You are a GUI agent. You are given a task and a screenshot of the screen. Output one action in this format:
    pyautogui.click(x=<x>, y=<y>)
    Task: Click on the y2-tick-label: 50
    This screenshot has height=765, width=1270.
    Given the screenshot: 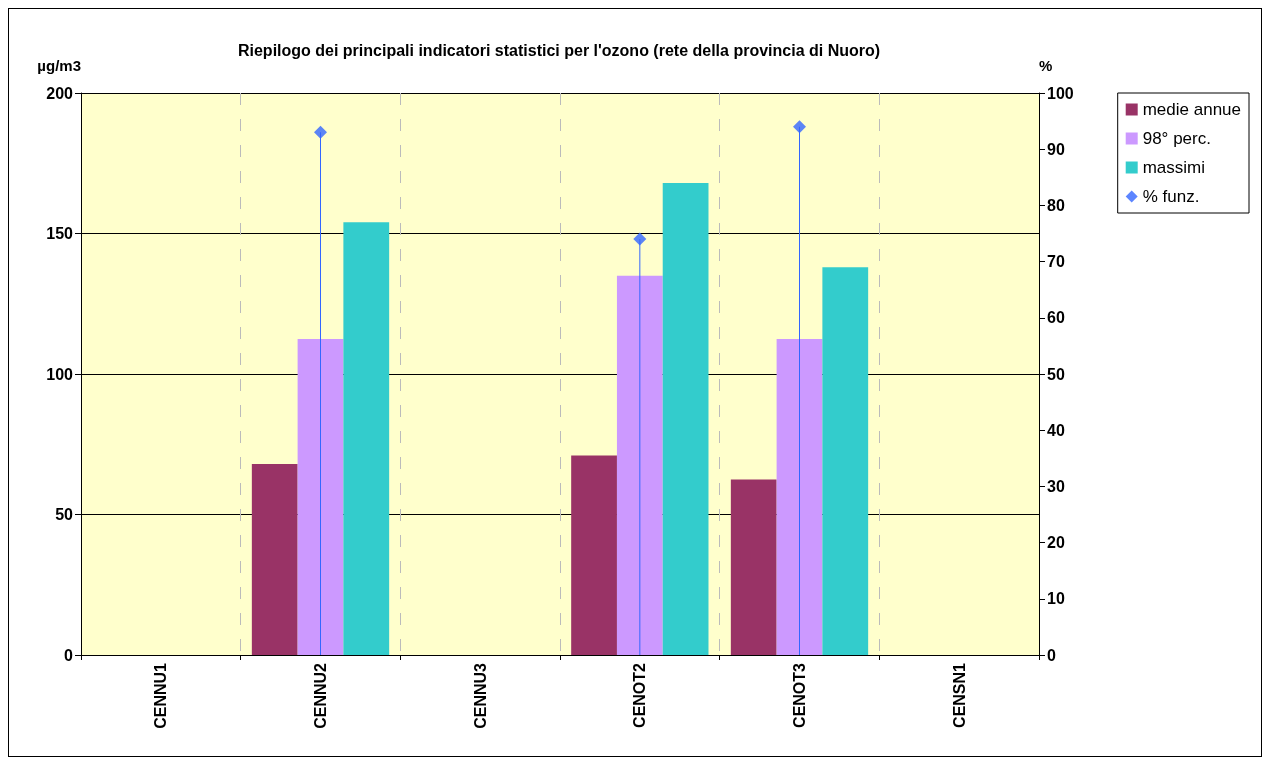 What is the action you would take?
    pyautogui.click(x=1056, y=374)
    